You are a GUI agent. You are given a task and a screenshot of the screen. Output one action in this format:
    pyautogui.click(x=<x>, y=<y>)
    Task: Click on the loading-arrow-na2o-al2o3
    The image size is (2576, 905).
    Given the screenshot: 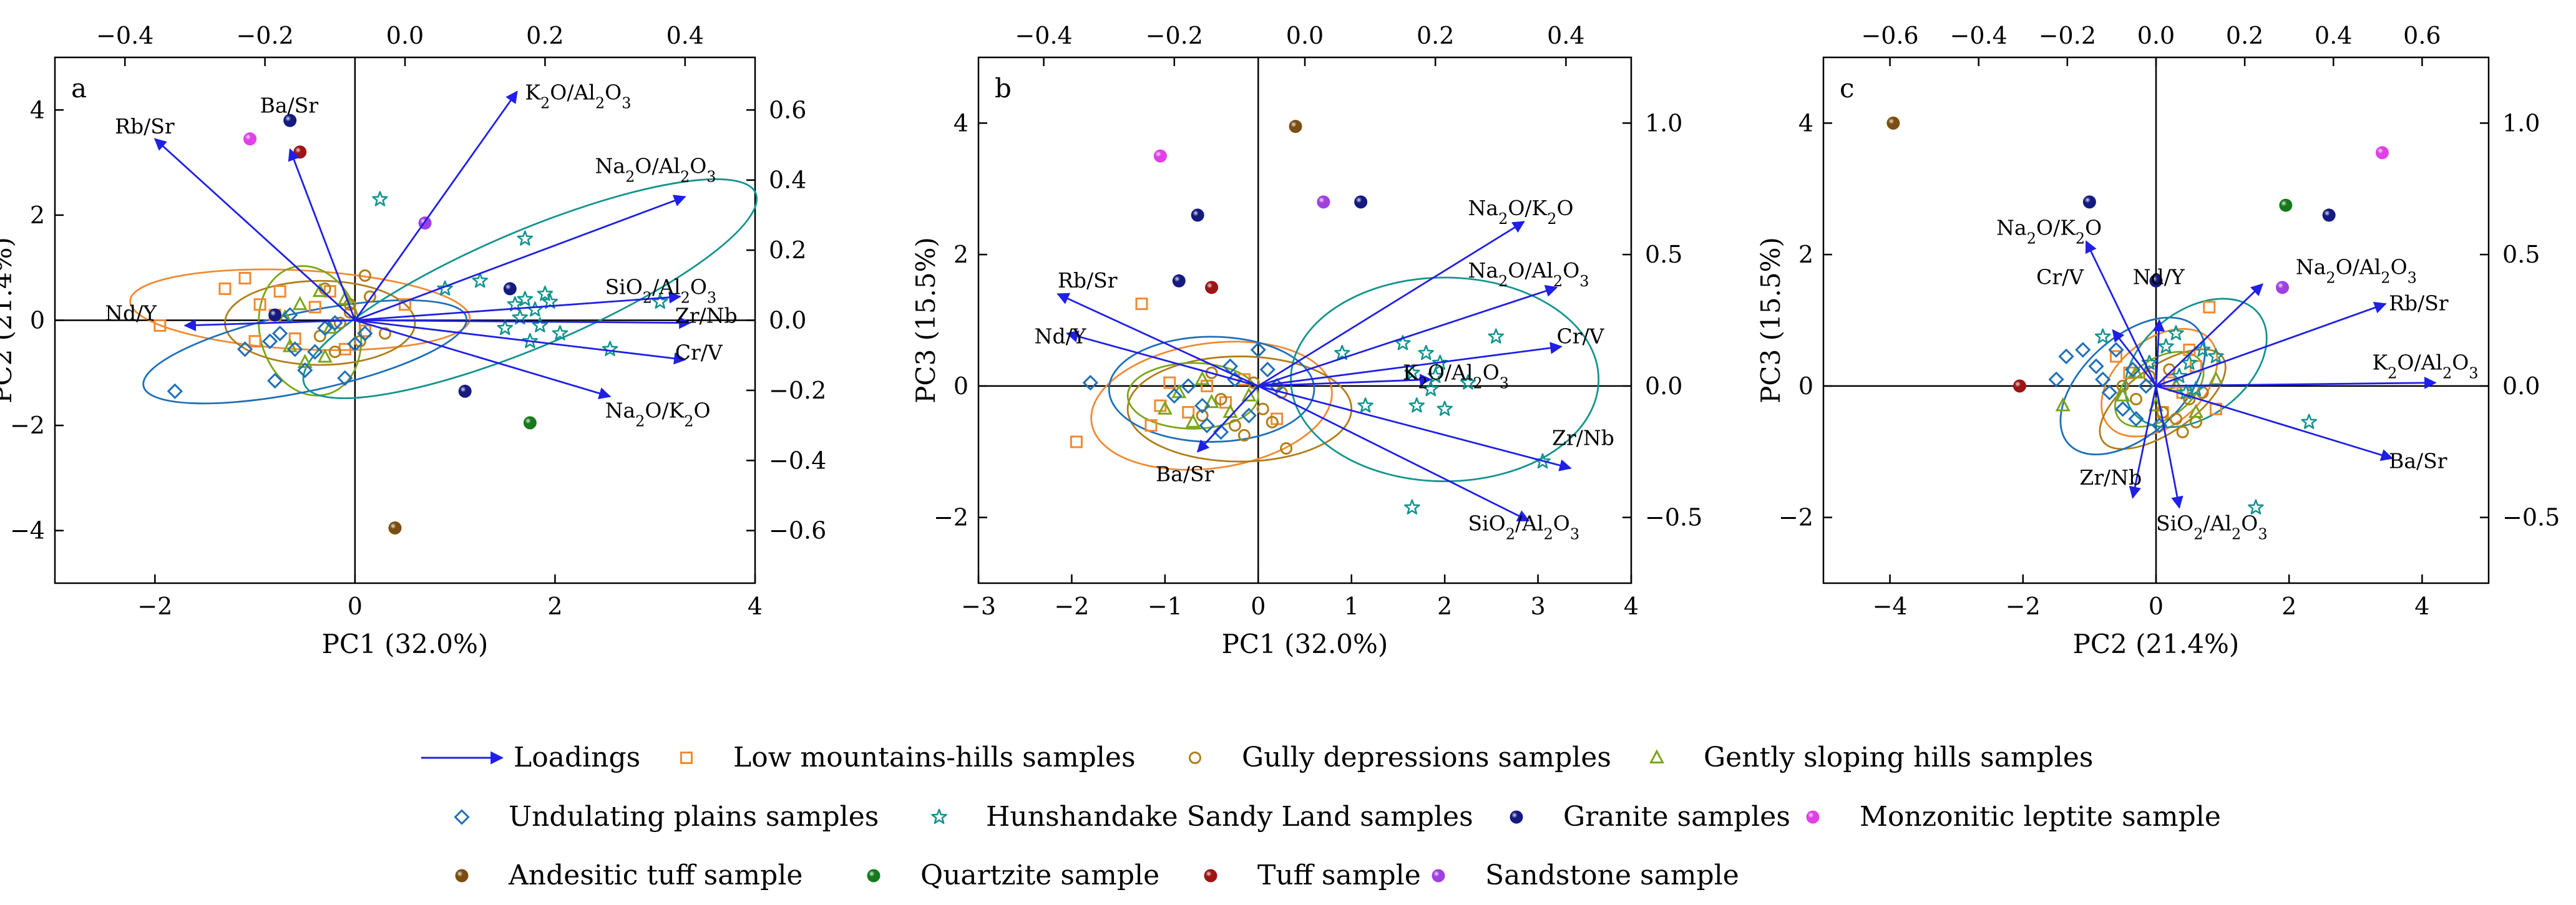 What is the action you would take?
    pyautogui.click(x=520, y=258)
    